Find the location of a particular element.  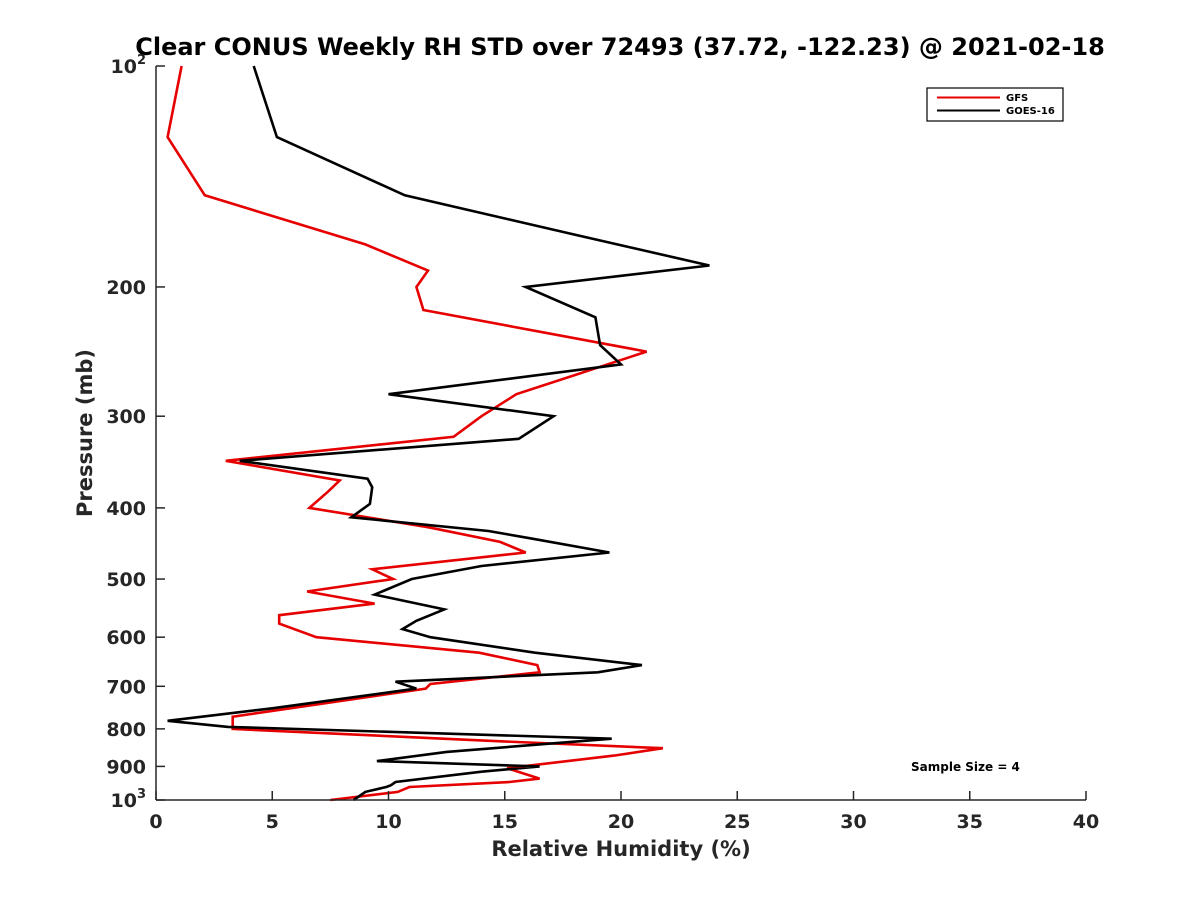

legend-label-goes-16: GOES-16 is located at coordinates (1030, 111).